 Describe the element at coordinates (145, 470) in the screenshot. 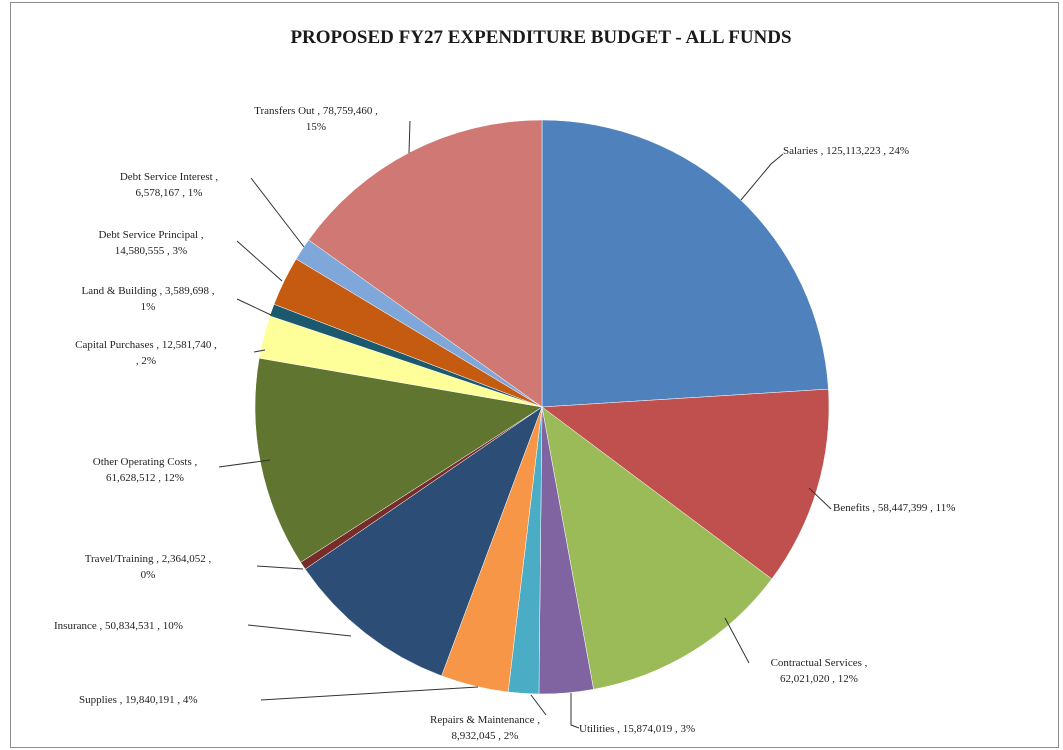

I see `slice-data-label: Other Operating Costs , 61,628,512 , 12%` at that location.